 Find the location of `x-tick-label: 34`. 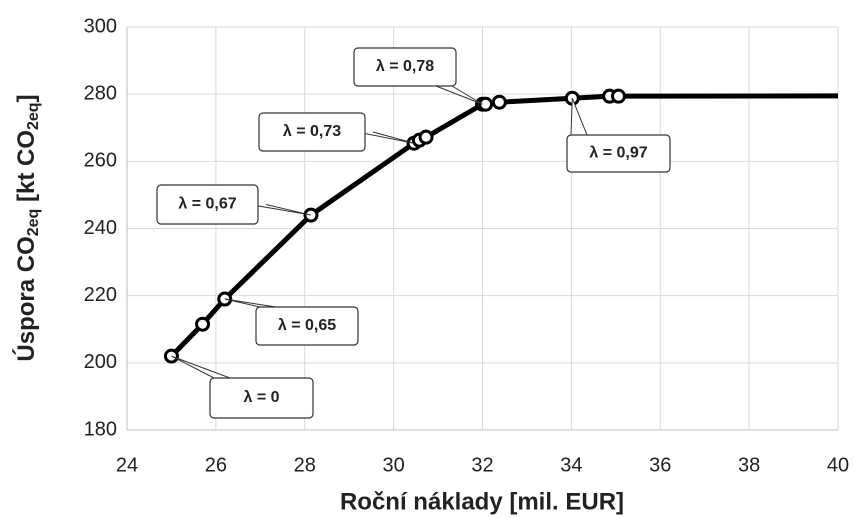

x-tick-label: 34 is located at coordinates (571, 465).